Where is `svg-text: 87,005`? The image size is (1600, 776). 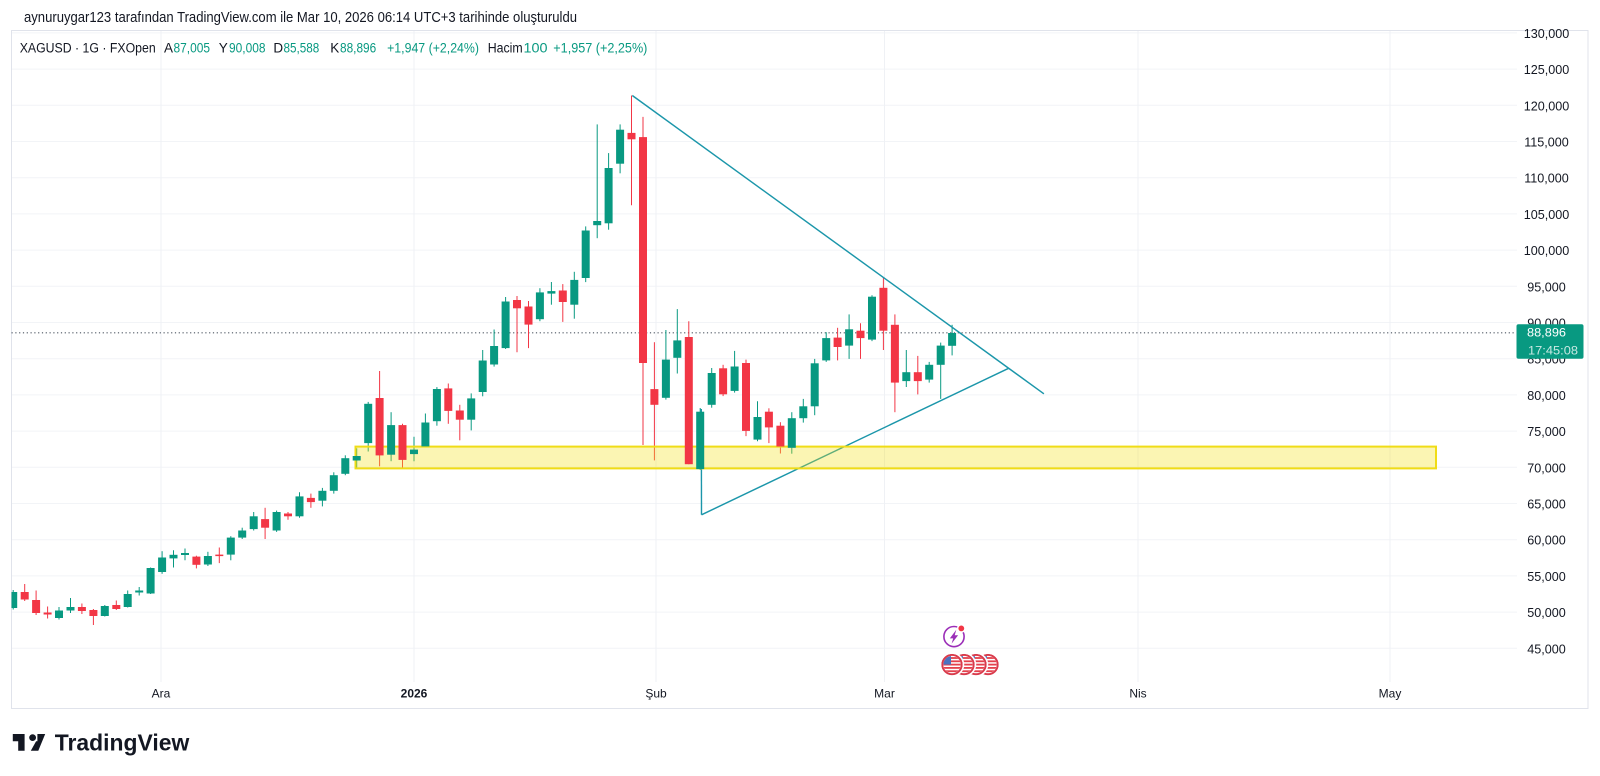 svg-text: 87,005 is located at coordinates (192, 48).